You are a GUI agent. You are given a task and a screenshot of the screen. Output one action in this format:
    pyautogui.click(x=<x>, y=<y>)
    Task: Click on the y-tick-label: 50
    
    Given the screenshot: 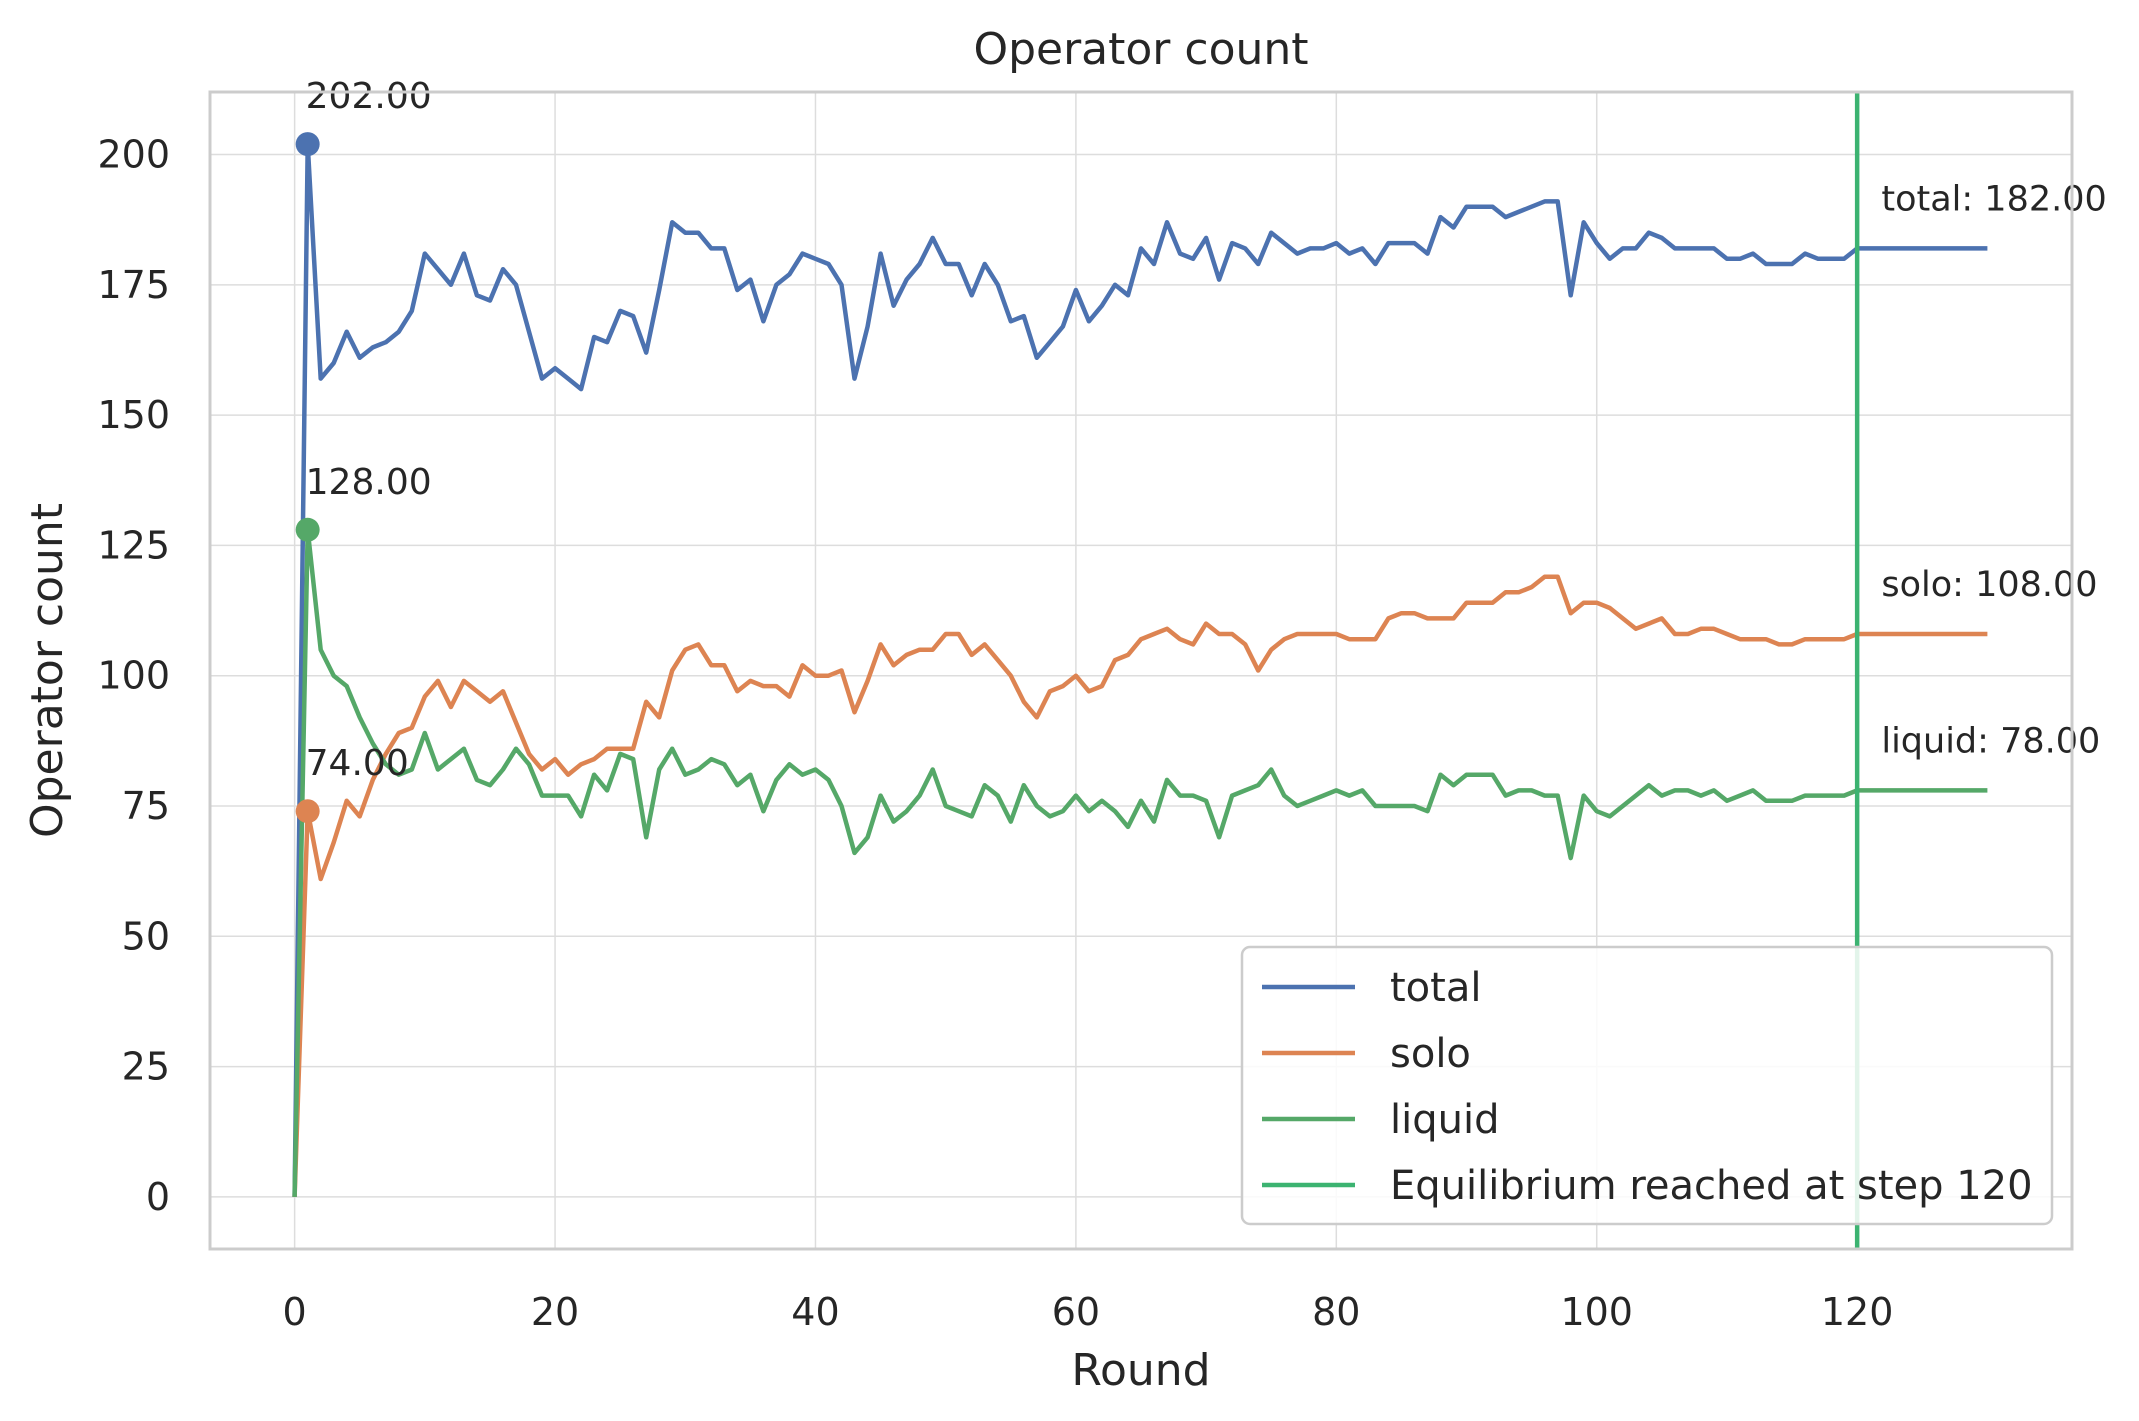 What is the action you would take?
    pyautogui.click(x=146, y=936)
    